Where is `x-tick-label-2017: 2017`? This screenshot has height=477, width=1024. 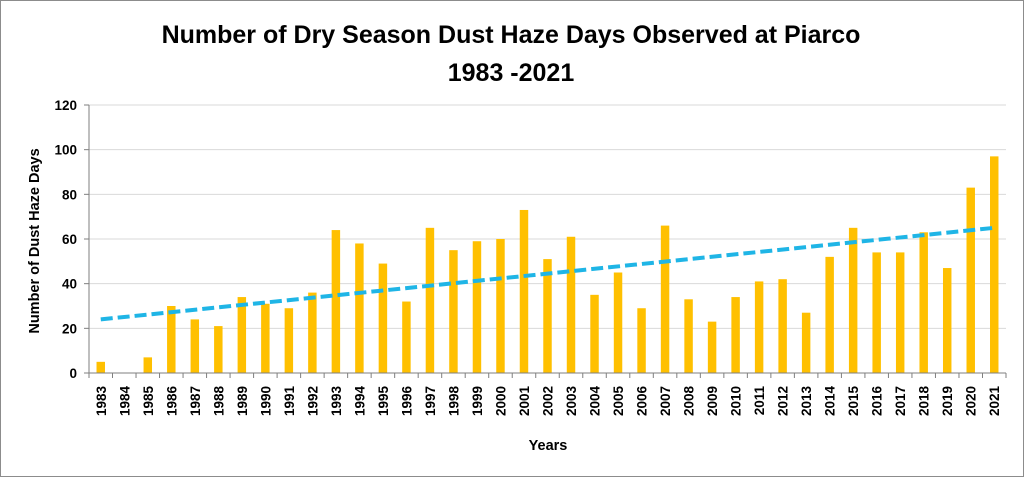
x-tick-label-2017: 2017 is located at coordinates (900, 401).